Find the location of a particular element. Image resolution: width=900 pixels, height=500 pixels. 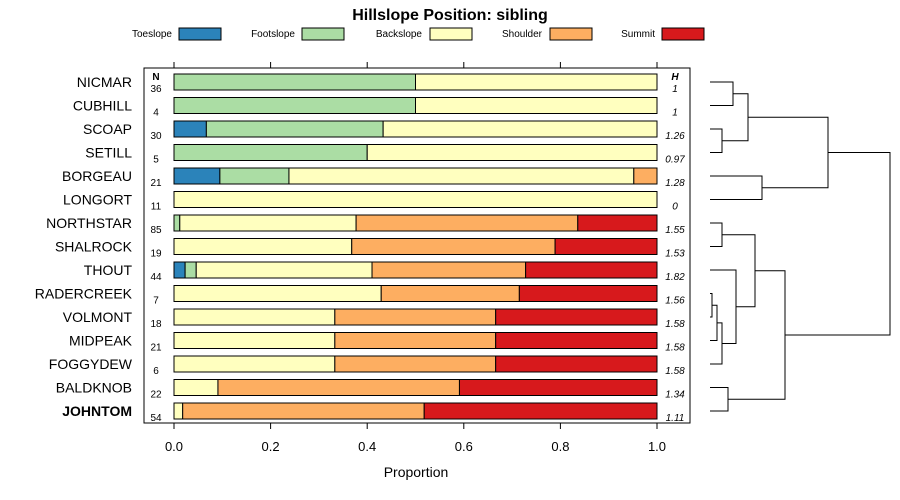

n-value-cubhill: 4 is located at coordinates (156, 113).